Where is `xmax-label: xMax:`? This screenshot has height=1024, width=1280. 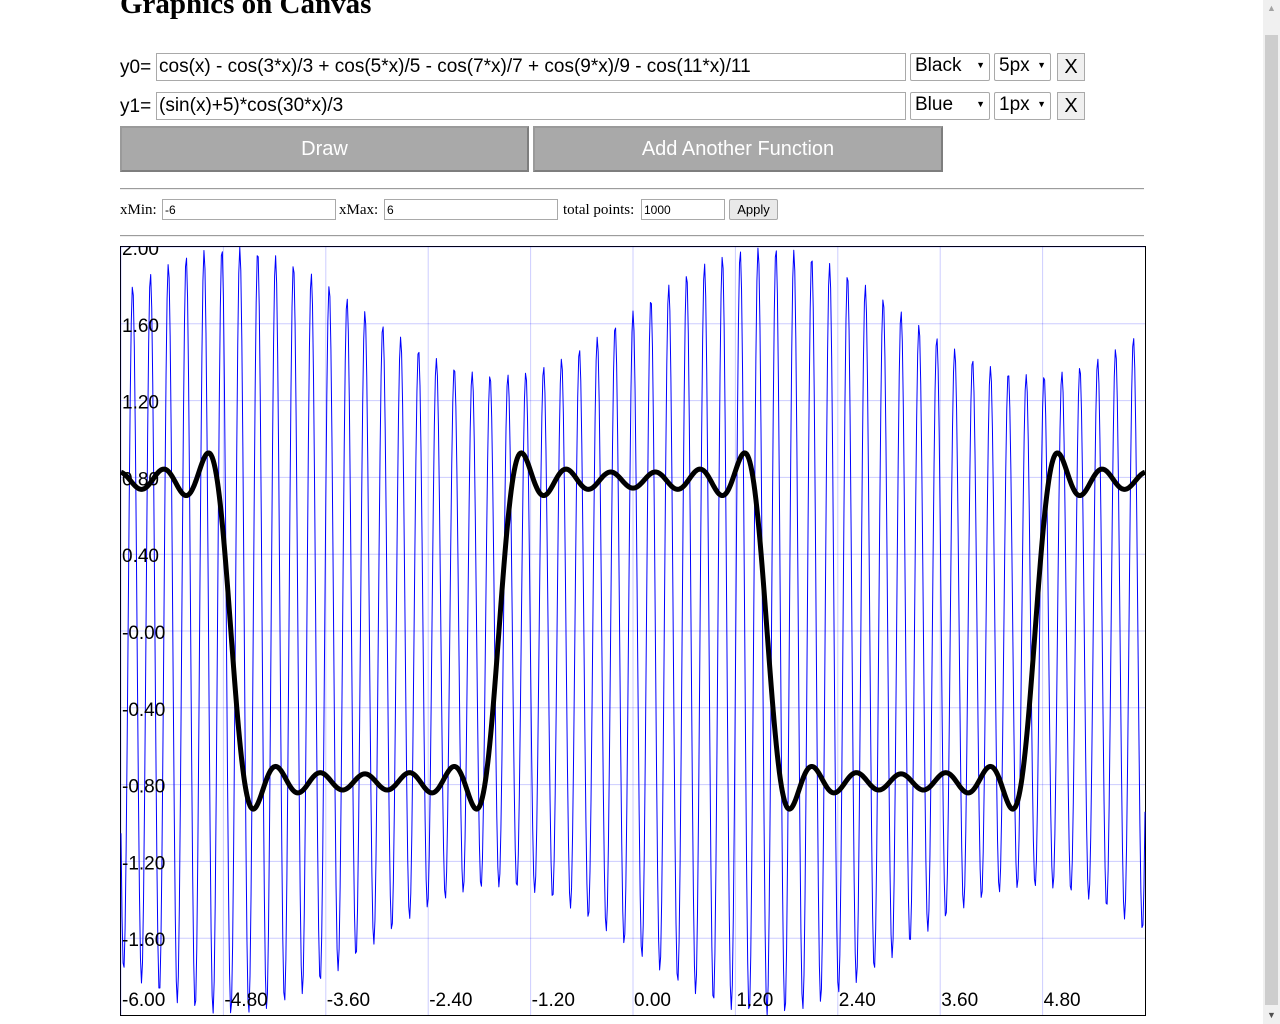
xmax-label: xMax: is located at coordinates (359, 210).